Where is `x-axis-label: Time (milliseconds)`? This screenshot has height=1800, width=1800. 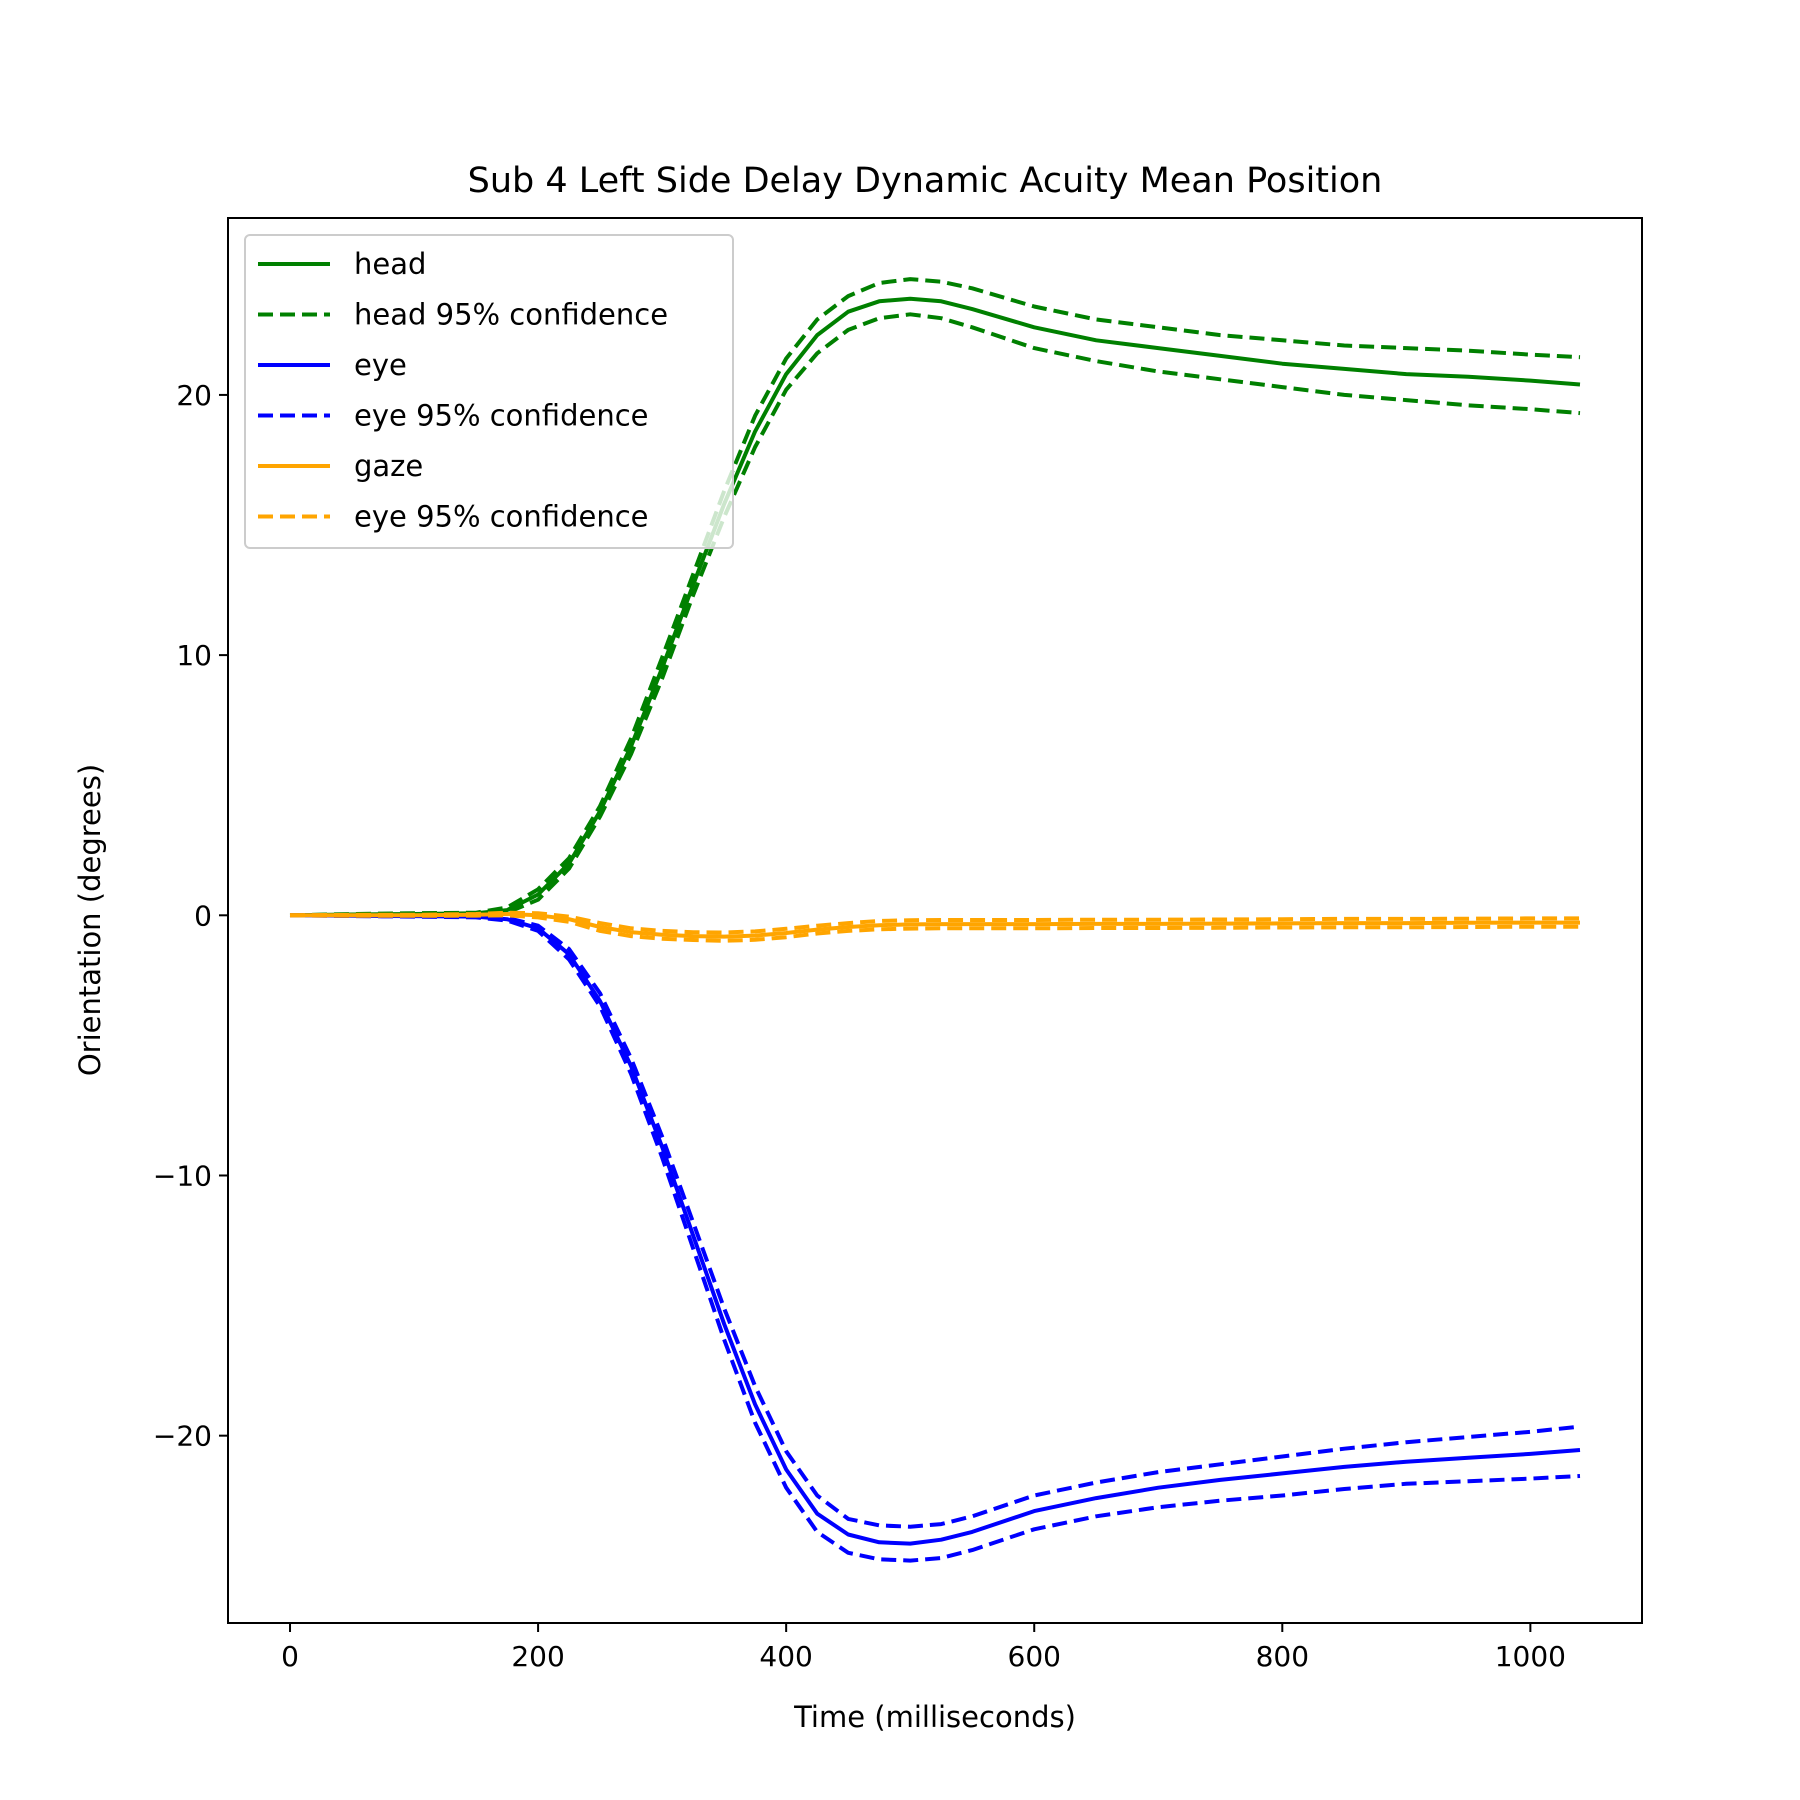 x-axis-label: Time (milliseconds) is located at coordinates (934, 1717).